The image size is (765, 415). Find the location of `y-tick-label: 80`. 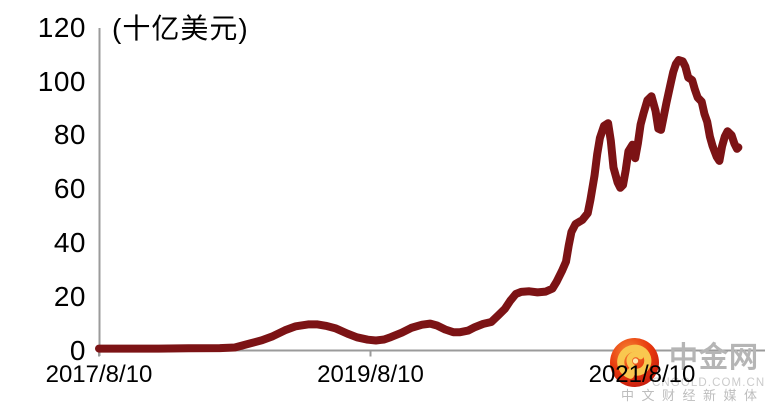

y-tick-label: 80 is located at coordinates (69, 135).